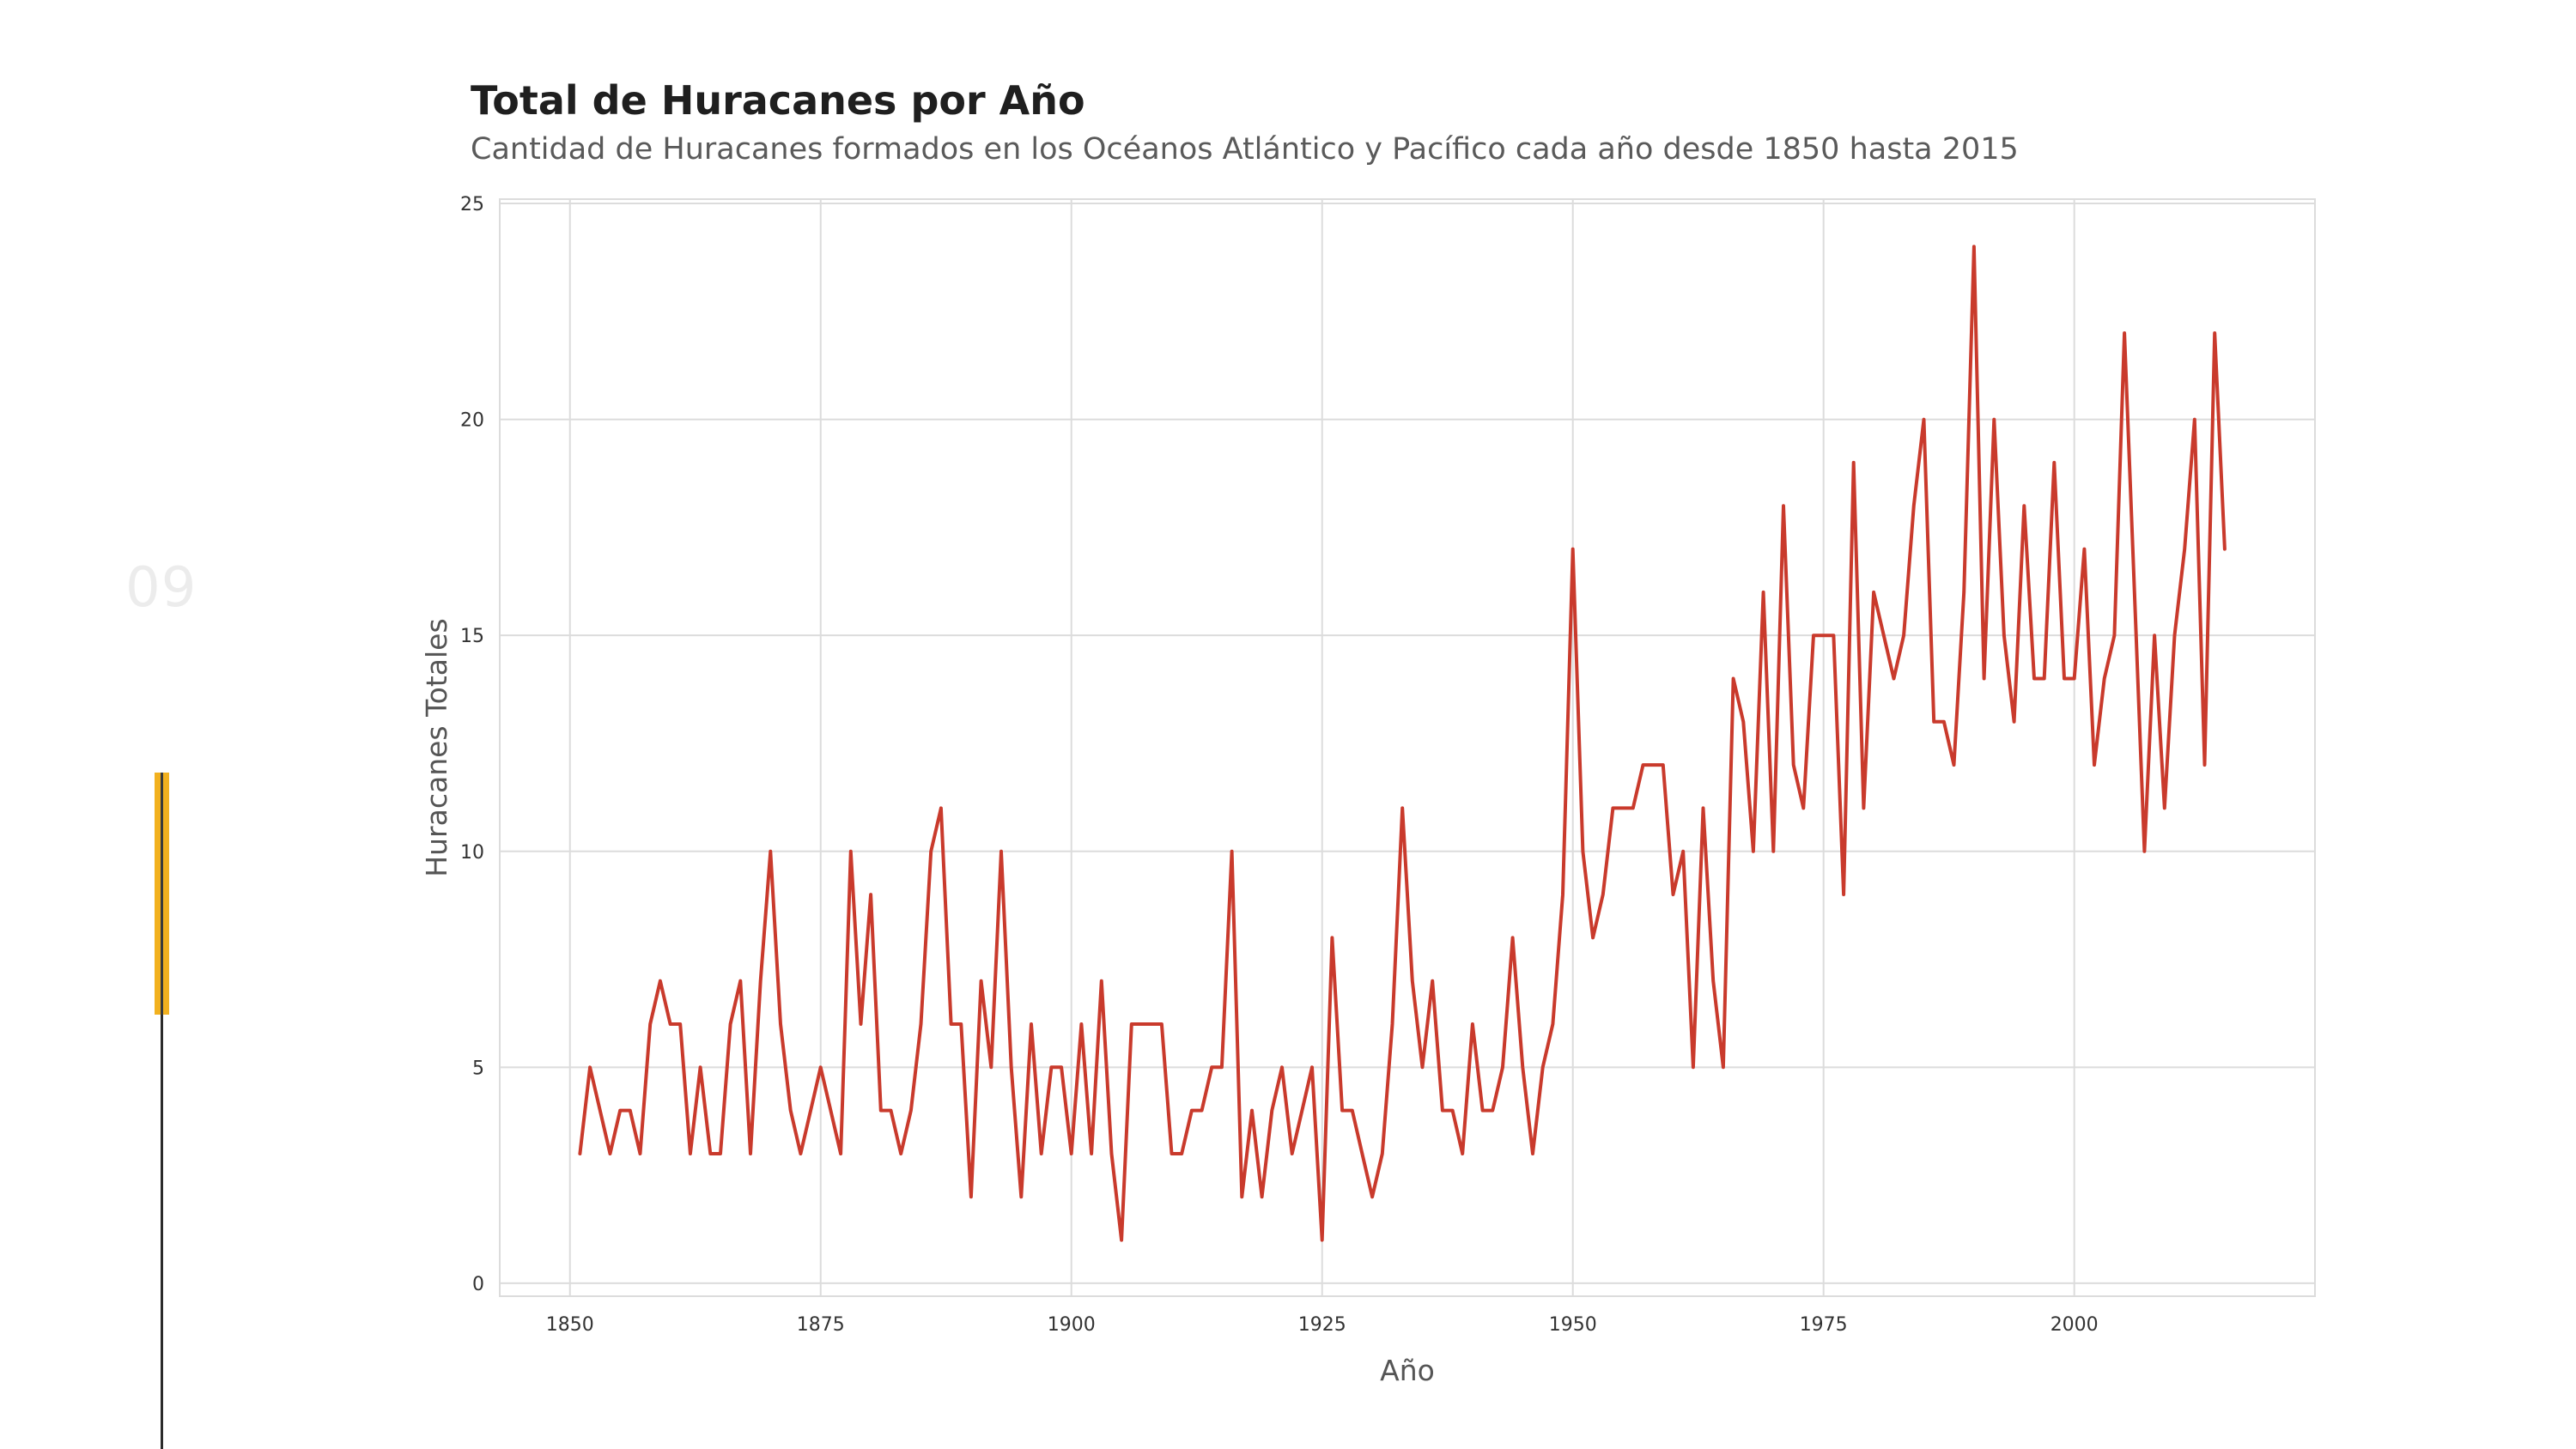  What do you see at coordinates (2075, 1325) in the screenshot?
I see `x-tick-label: 2000` at bounding box center [2075, 1325].